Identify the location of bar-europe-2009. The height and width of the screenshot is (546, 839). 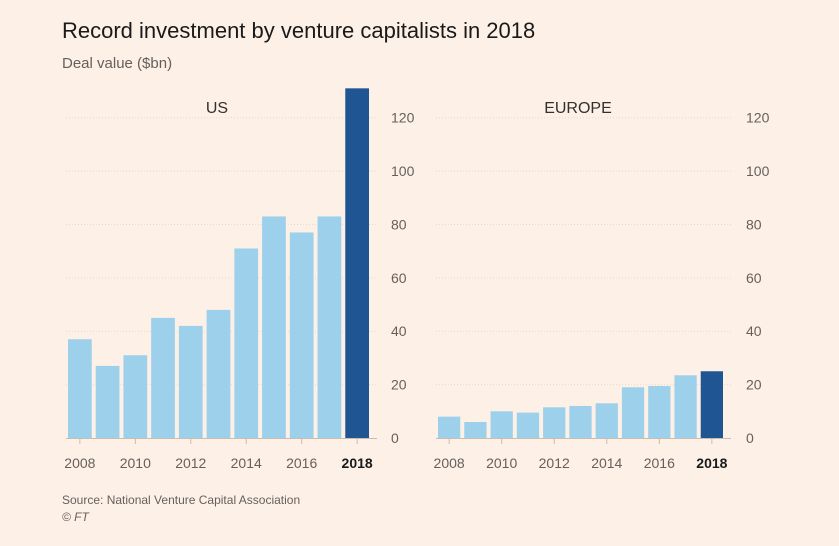
(475, 429).